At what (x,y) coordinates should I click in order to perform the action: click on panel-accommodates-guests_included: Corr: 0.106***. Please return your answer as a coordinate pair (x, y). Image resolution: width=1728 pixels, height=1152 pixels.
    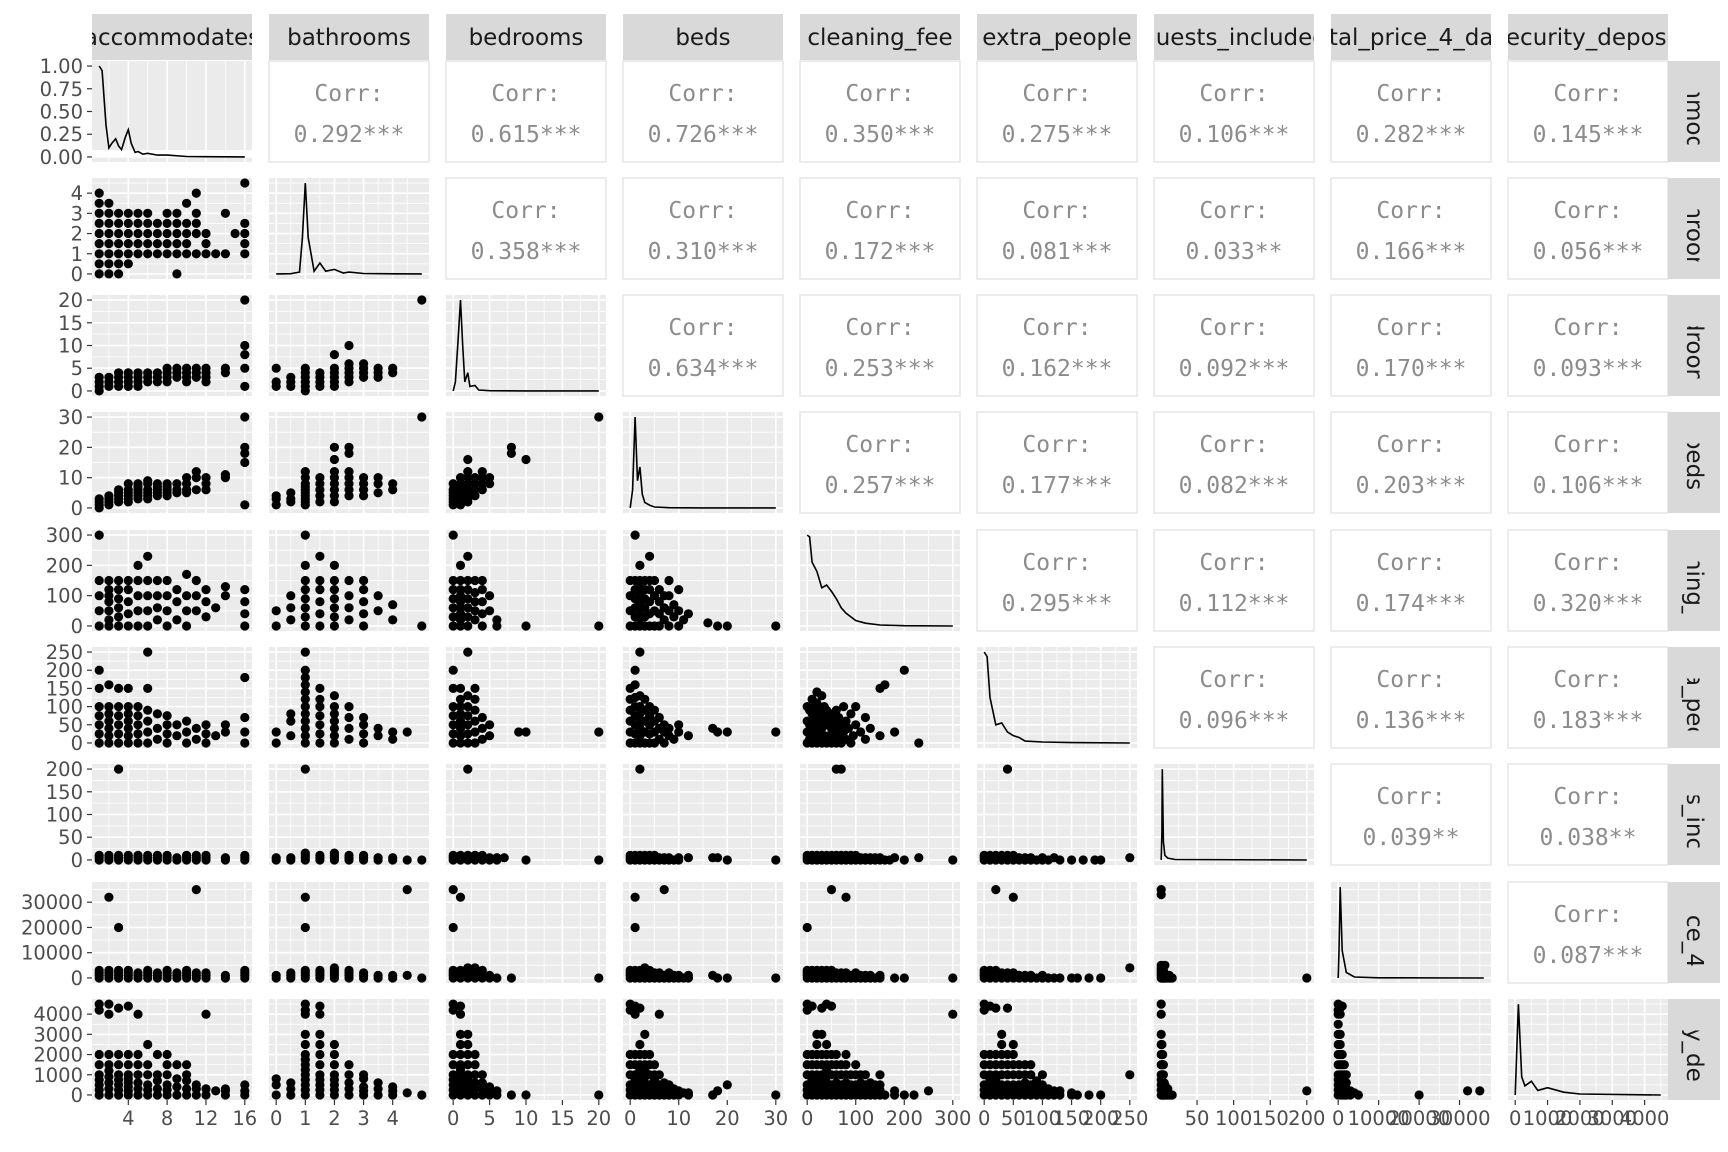
    Looking at the image, I should click on (1234, 111).